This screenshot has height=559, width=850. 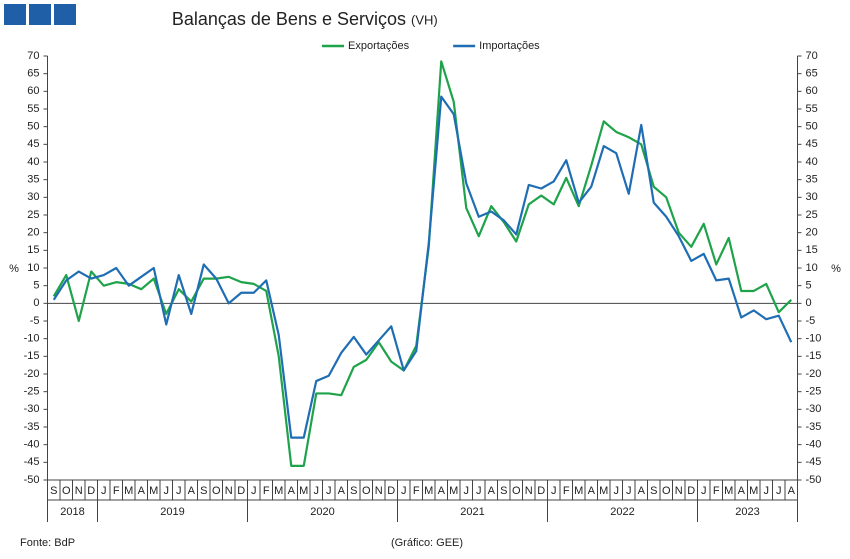 What do you see at coordinates (814, 462) in the screenshot?
I see `y-tick-label: -45` at bounding box center [814, 462].